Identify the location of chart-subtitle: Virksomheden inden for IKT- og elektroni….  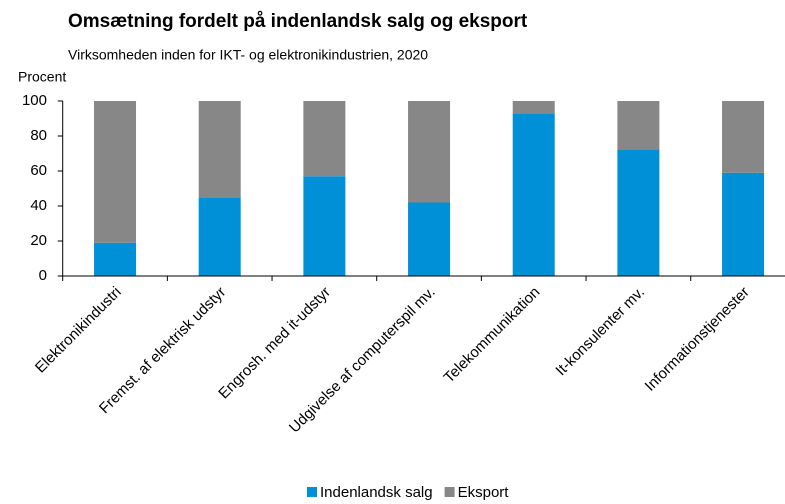
(248, 55).